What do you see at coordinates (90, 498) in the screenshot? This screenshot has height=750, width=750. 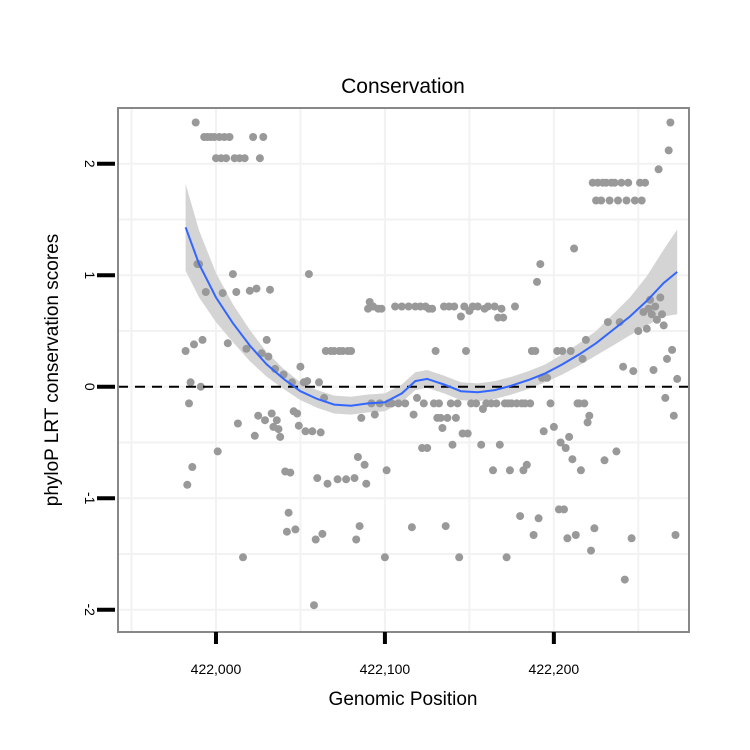 I see `y-tick-label: -1` at bounding box center [90, 498].